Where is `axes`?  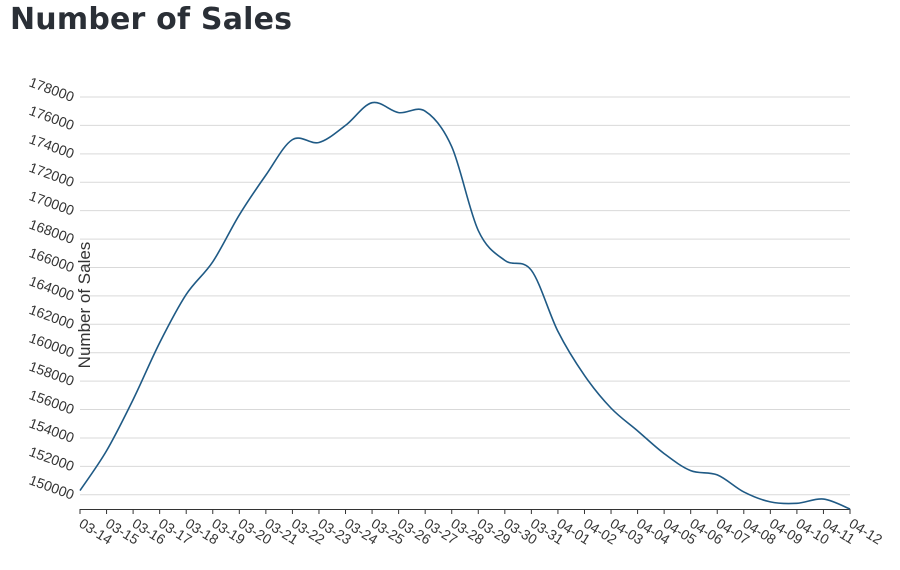 axes is located at coordinates (465, 511).